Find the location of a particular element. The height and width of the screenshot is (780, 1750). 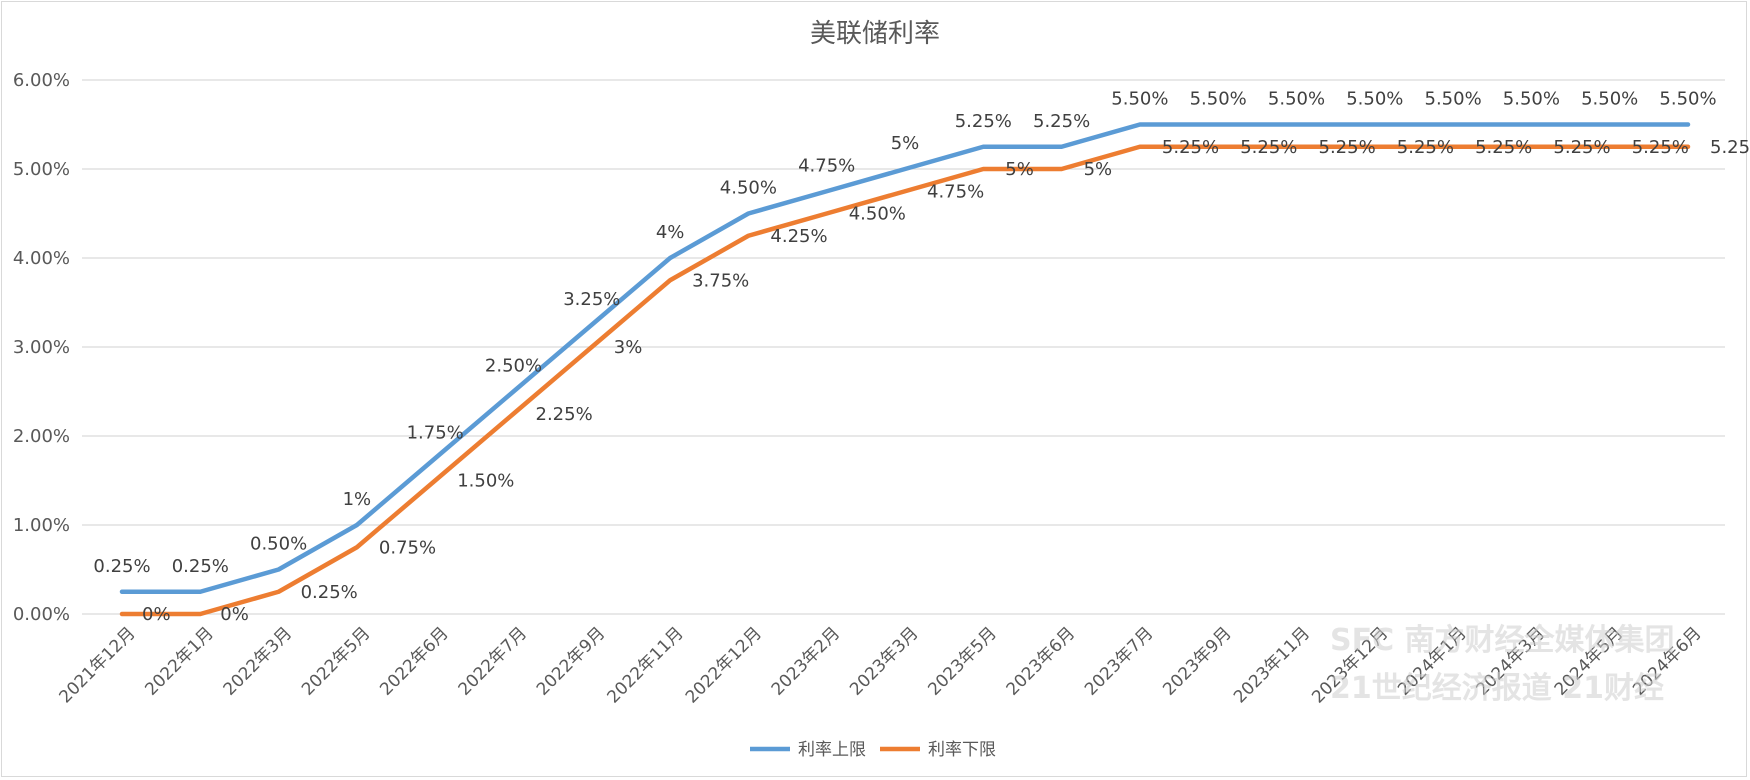

x-tick-label: 2022年12月 is located at coordinates (724, 665).